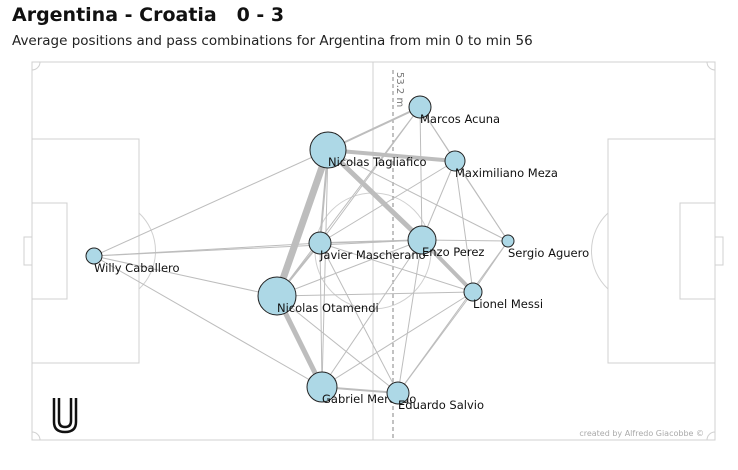 The image size is (738, 470). I want to click on page-title: Argentina - Croatia 0 - 3, so click(148, 15).